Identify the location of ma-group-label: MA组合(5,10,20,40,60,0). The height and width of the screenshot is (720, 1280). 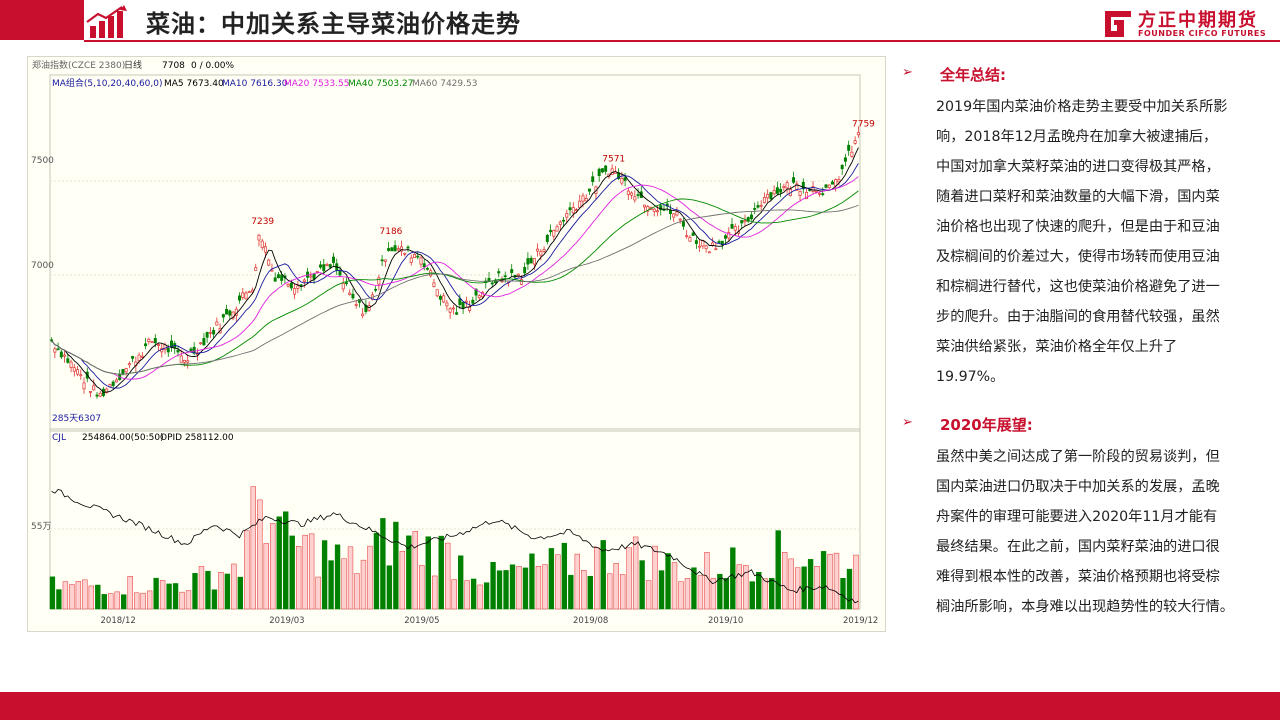
(107, 83).